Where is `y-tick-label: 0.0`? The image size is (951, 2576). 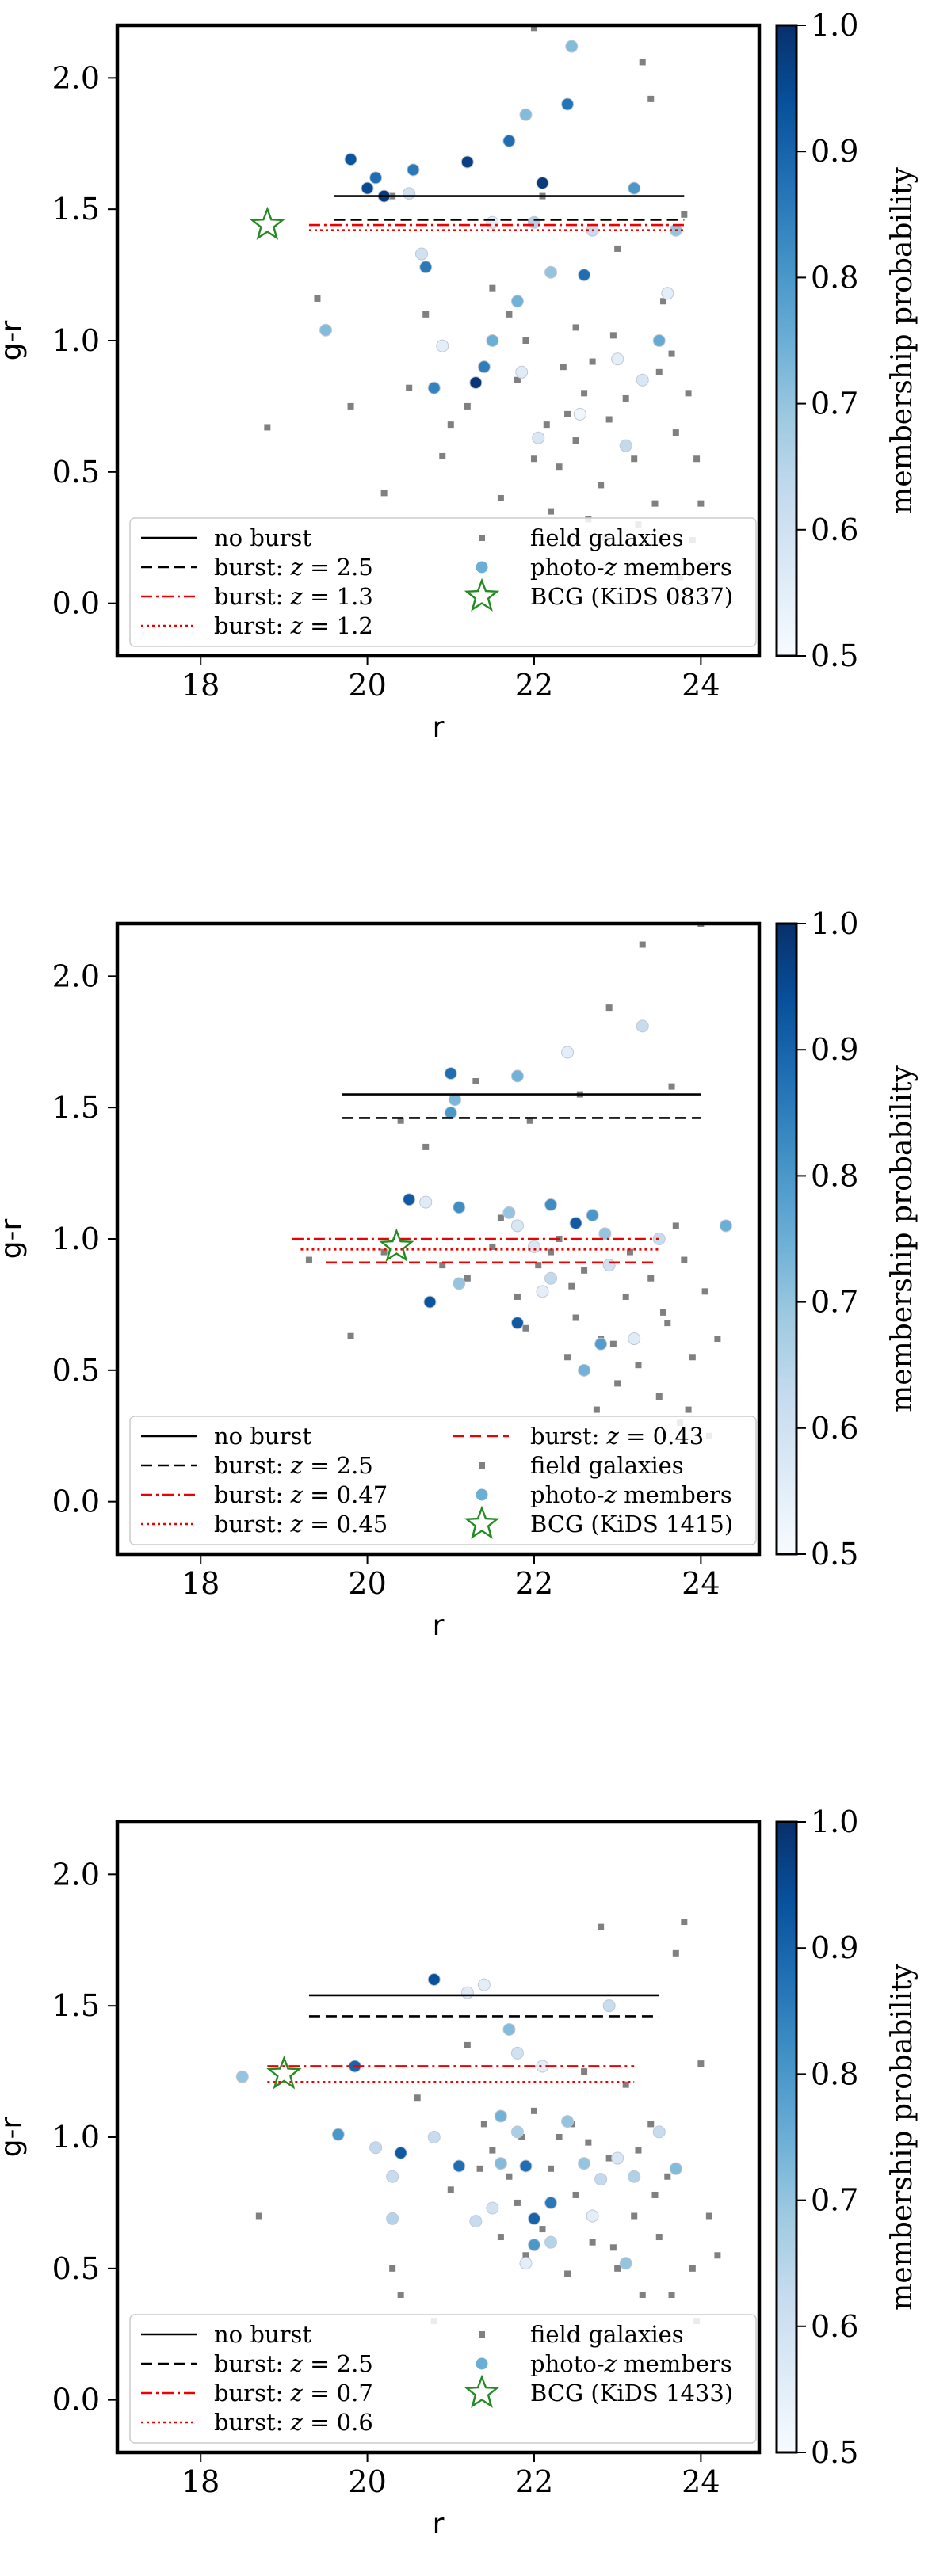
y-tick-label: 0.0 is located at coordinates (76, 2400).